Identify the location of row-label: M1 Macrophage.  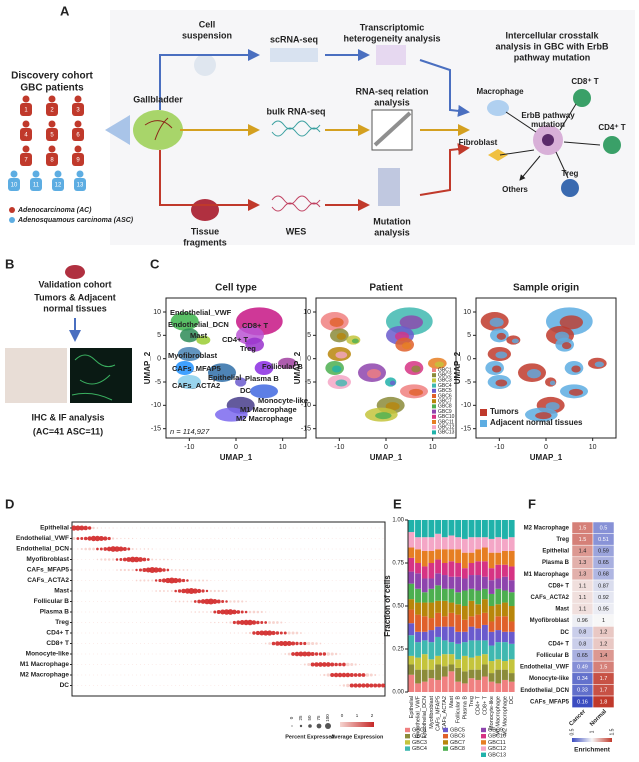
(45, 664).